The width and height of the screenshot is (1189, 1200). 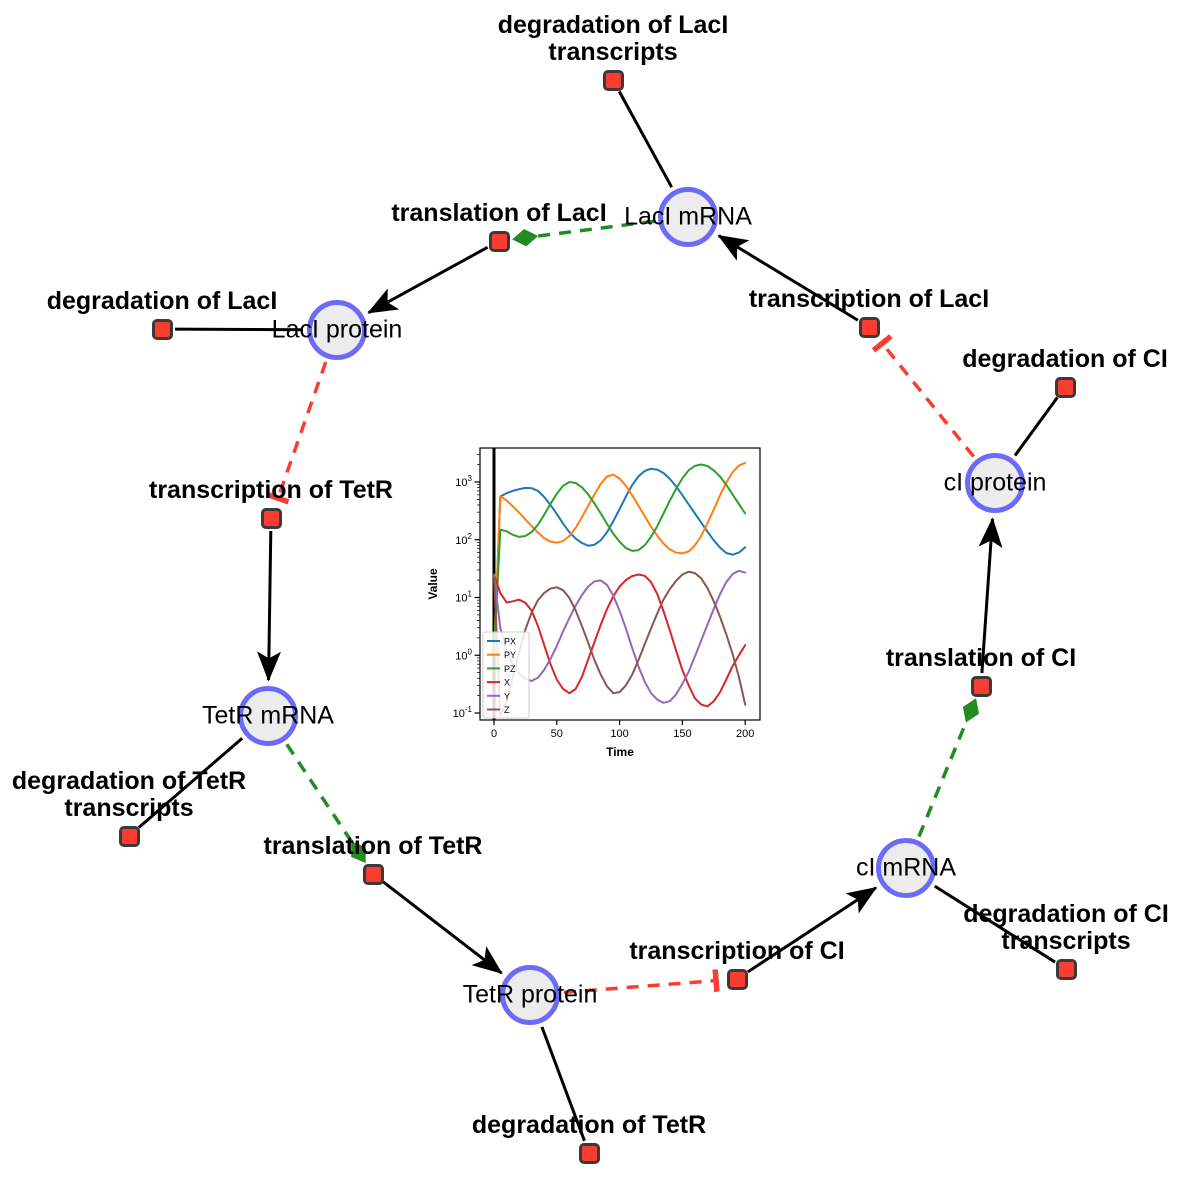 What do you see at coordinates (510, 655) in the screenshot?
I see `legend-label-py: PY` at bounding box center [510, 655].